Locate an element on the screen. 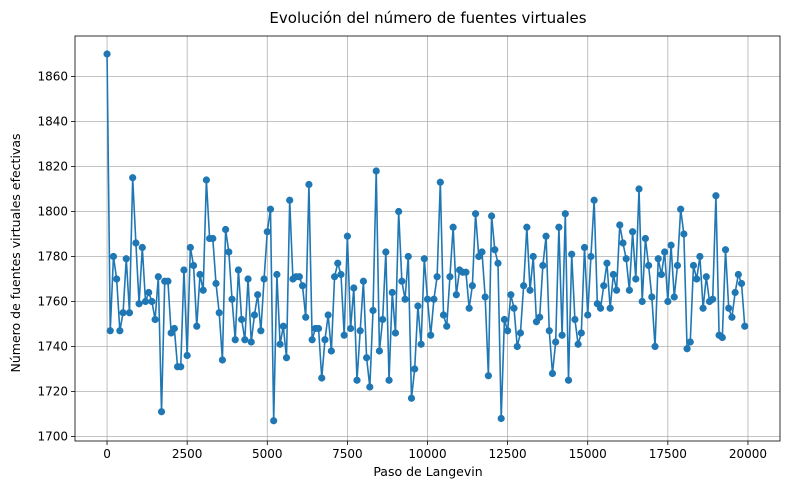 Image resolution: width=790 pixels, height=490 pixels. y-tick-label: 1860 is located at coordinates (52, 77).